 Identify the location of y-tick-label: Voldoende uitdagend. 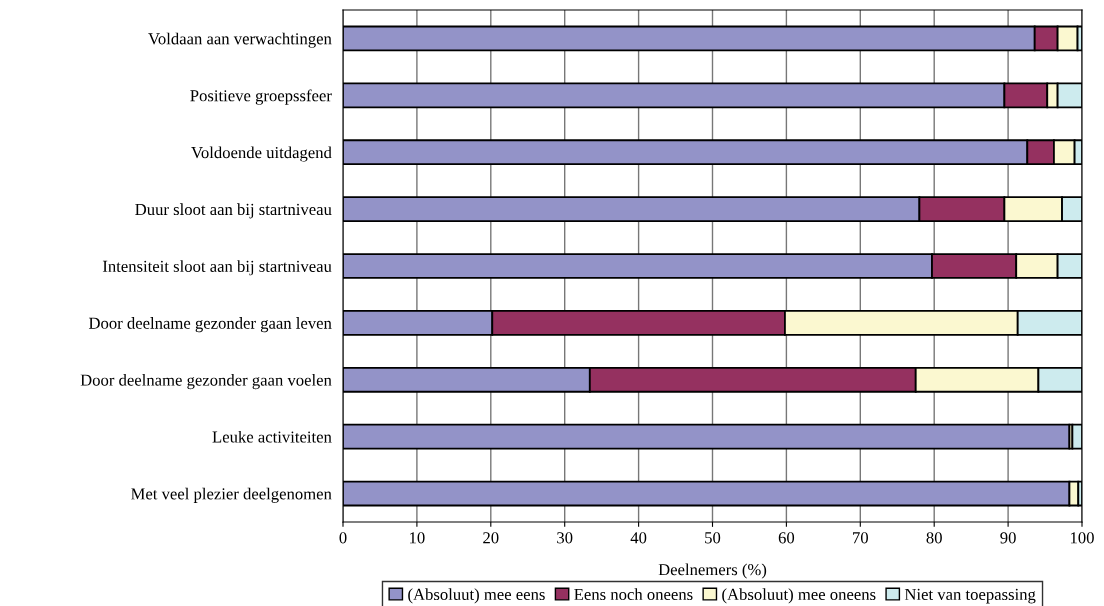
(261, 154).